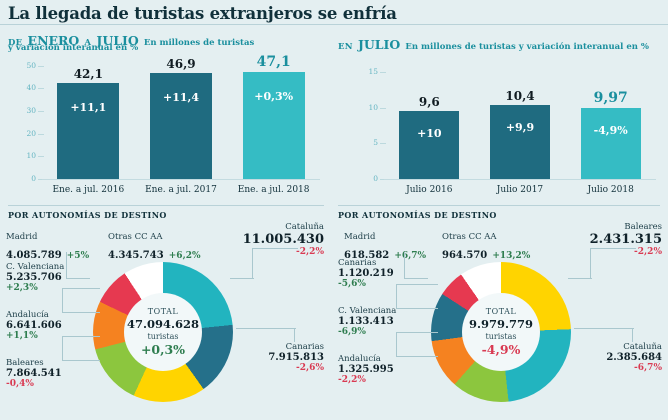 The image size is (668, 420). Describe the element at coordinates (25, 363) in the screenshot. I see `callout-name: Baleares` at that location.